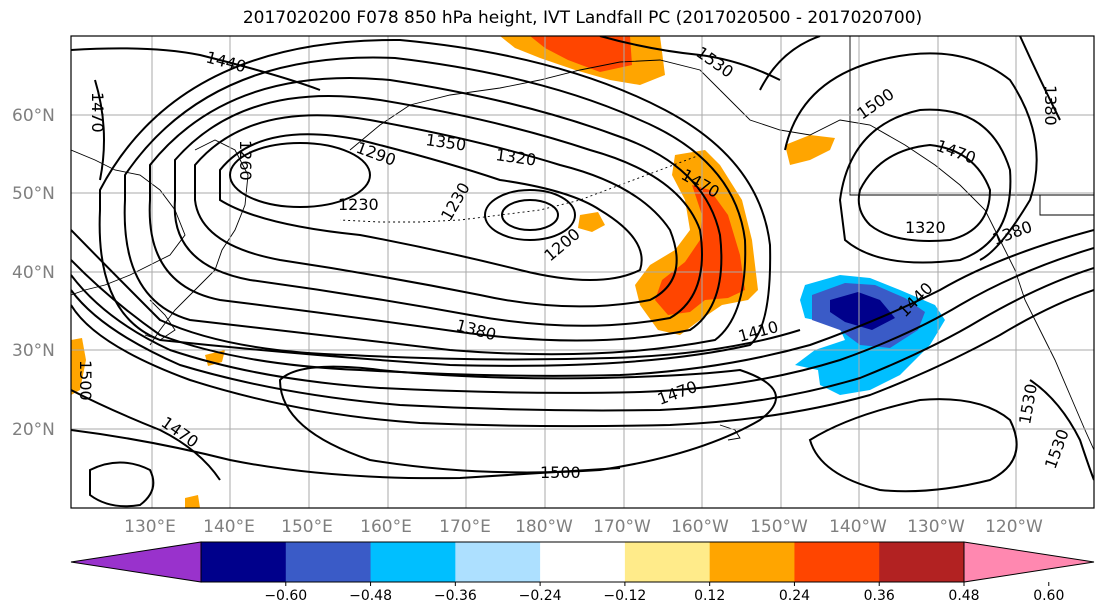 The image size is (1105, 601). Describe the element at coordinates (128, 222) in the screenshot. I see `asia-coast` at that location.